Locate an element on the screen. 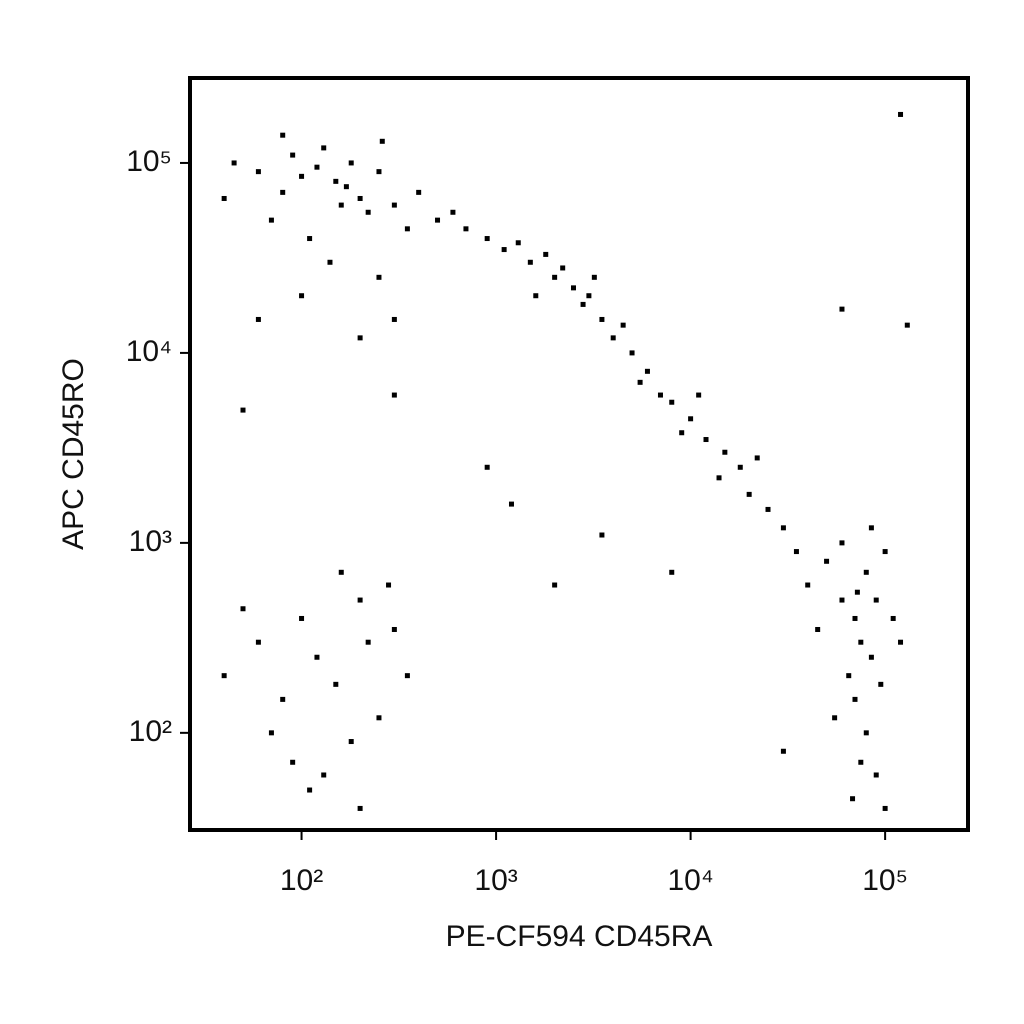 Image resolution: width=1024 pixels, height=1024 pixels. x-axis-label: PE-CF594 CD45RA is located at coordinates (579, 936).